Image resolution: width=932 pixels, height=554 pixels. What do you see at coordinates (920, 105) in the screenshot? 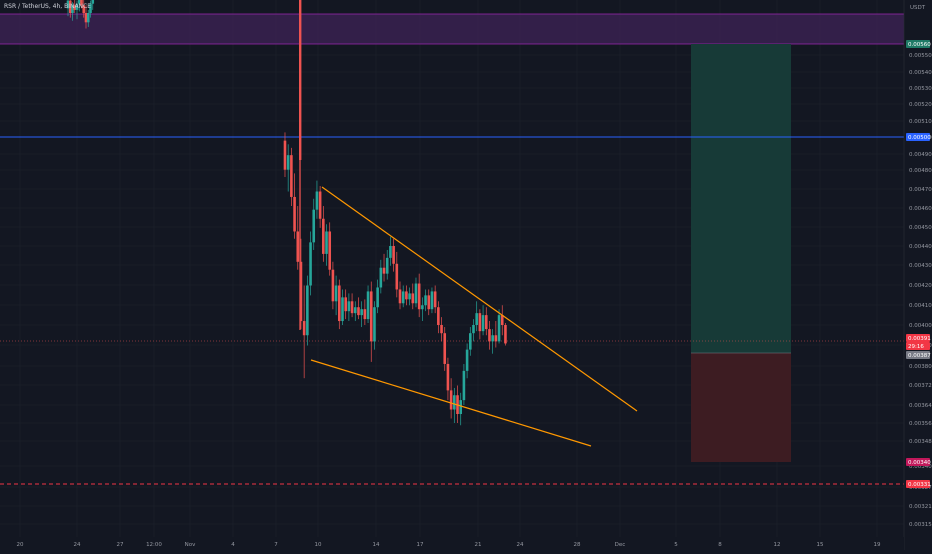
I see `y-tick-label: 0.00520` at bounding box center [920, 105].